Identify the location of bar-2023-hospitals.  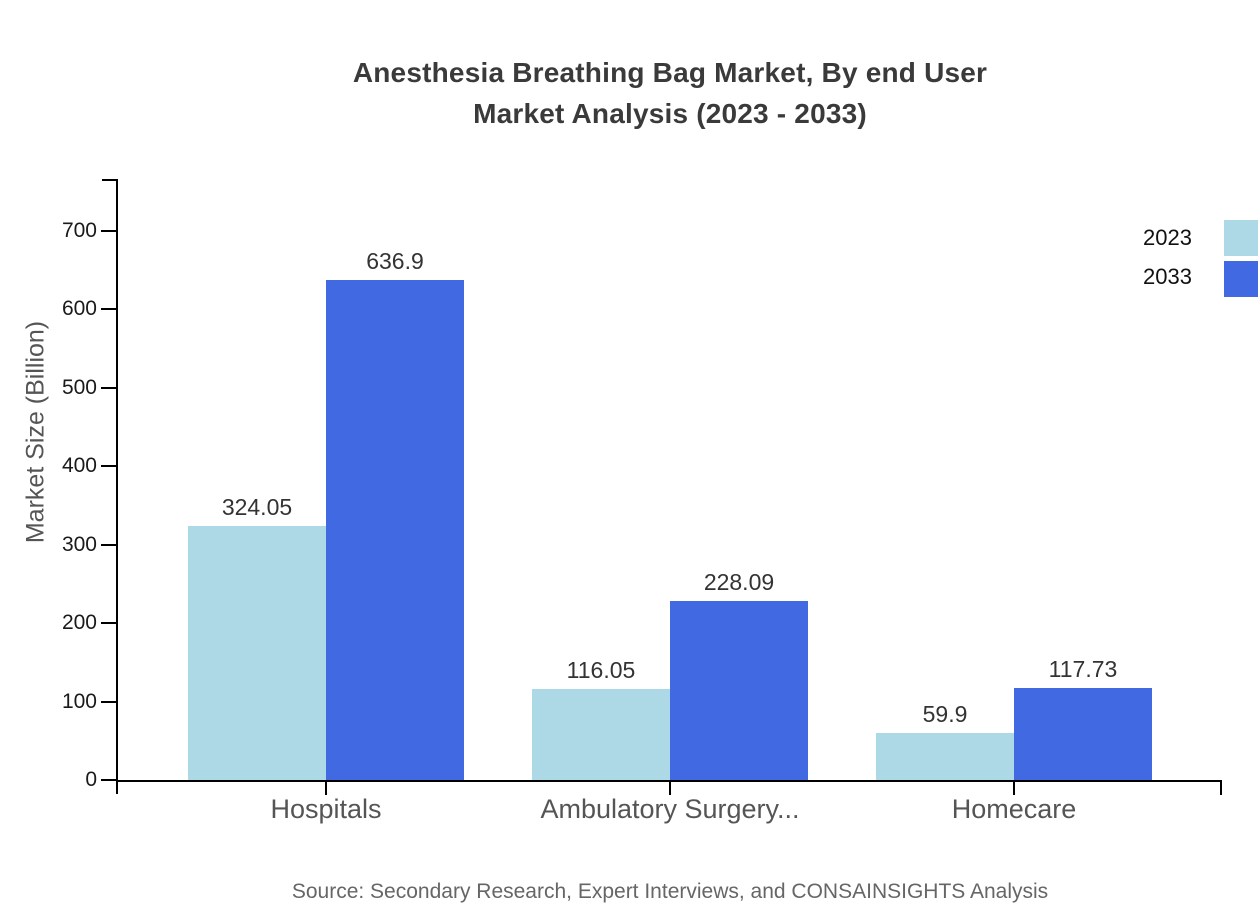
(257, 652).